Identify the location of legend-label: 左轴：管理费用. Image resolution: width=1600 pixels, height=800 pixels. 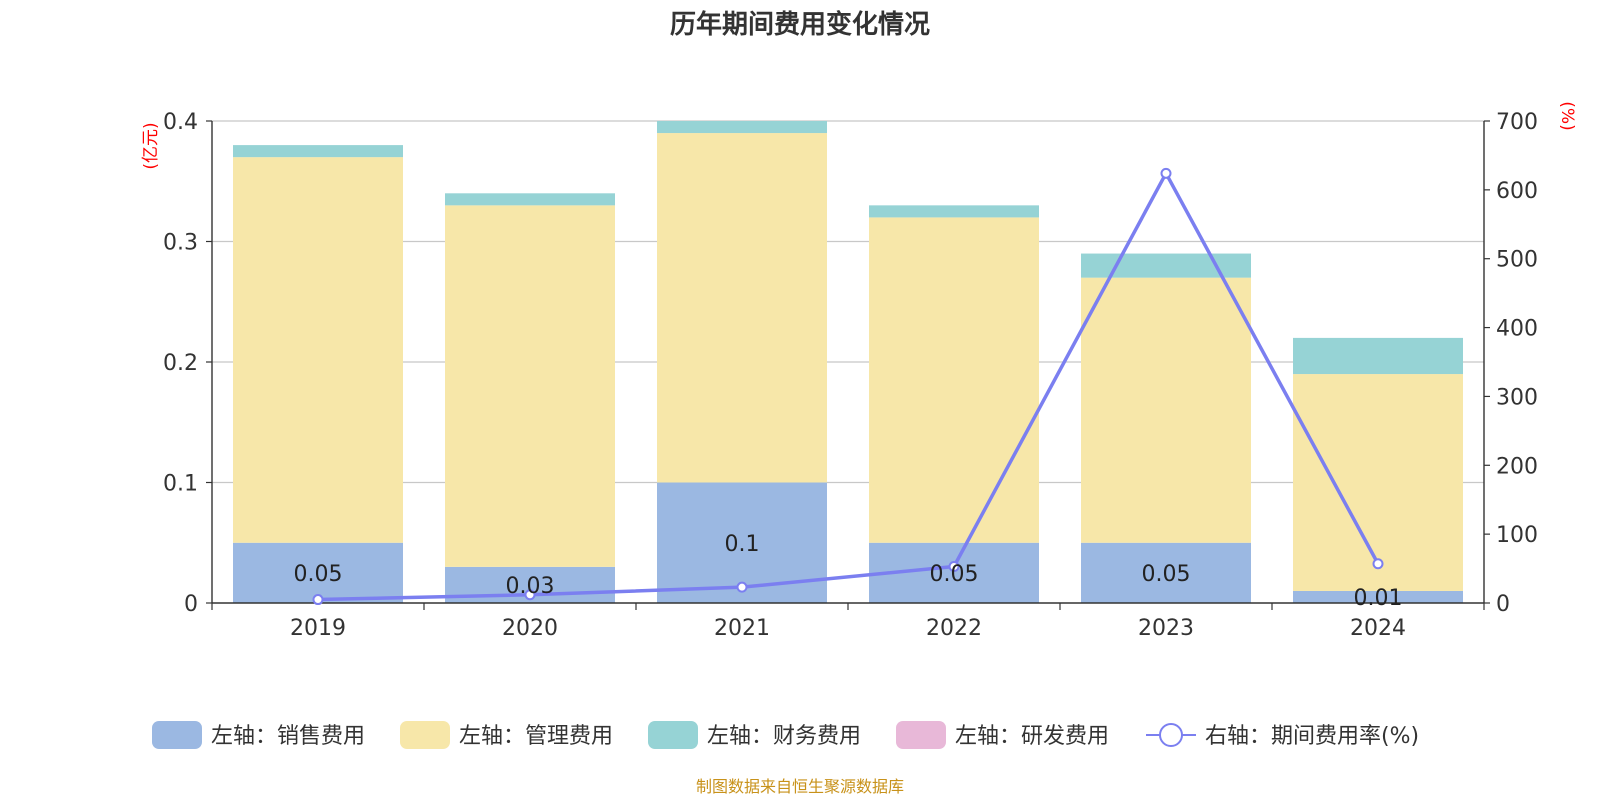
(536, 736).